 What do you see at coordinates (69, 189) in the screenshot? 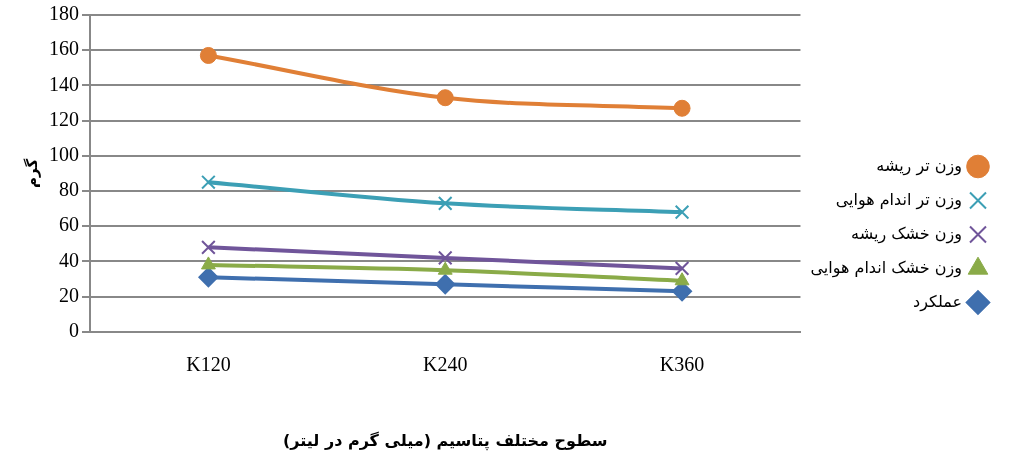
I see `y-tick-label: 80` at bounding box center [69, 189].